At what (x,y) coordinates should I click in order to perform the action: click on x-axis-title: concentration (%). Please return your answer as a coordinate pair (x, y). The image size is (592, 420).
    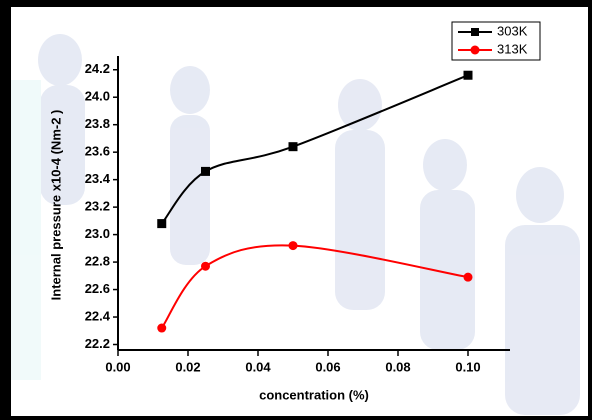
    Looking at the image, I should click on (314, 394).